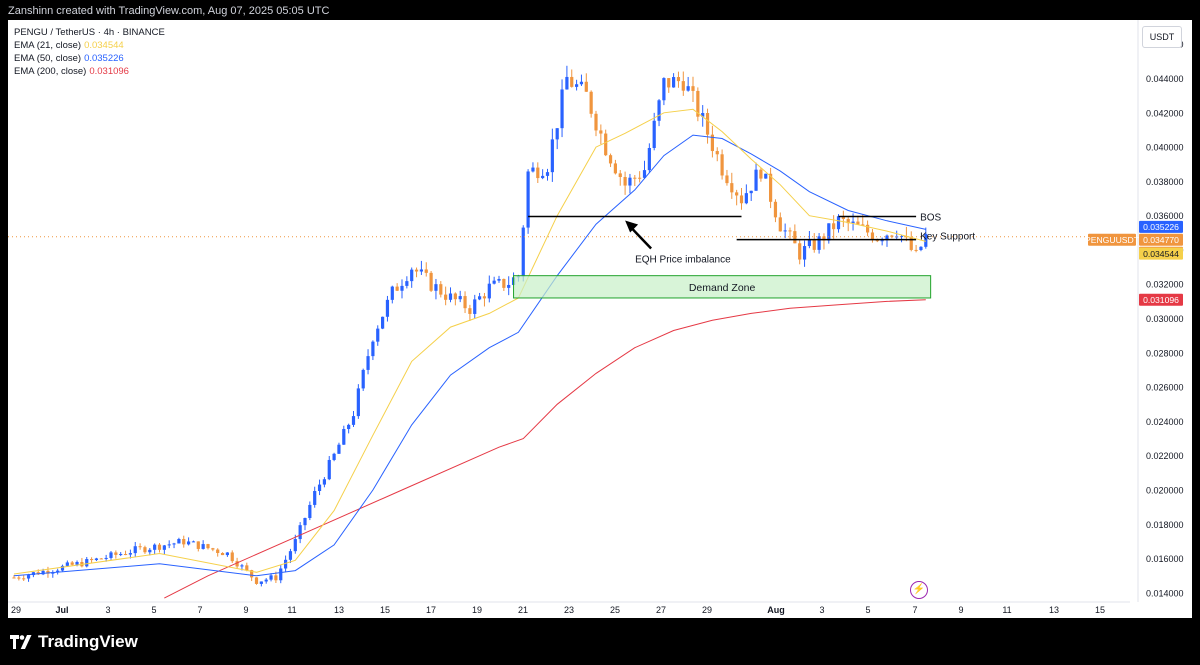  What do you see at coordinates (1165, 559) in the screenshot?
I see `y-tick-label: 0.016000` at bounding box center [1165, 559].